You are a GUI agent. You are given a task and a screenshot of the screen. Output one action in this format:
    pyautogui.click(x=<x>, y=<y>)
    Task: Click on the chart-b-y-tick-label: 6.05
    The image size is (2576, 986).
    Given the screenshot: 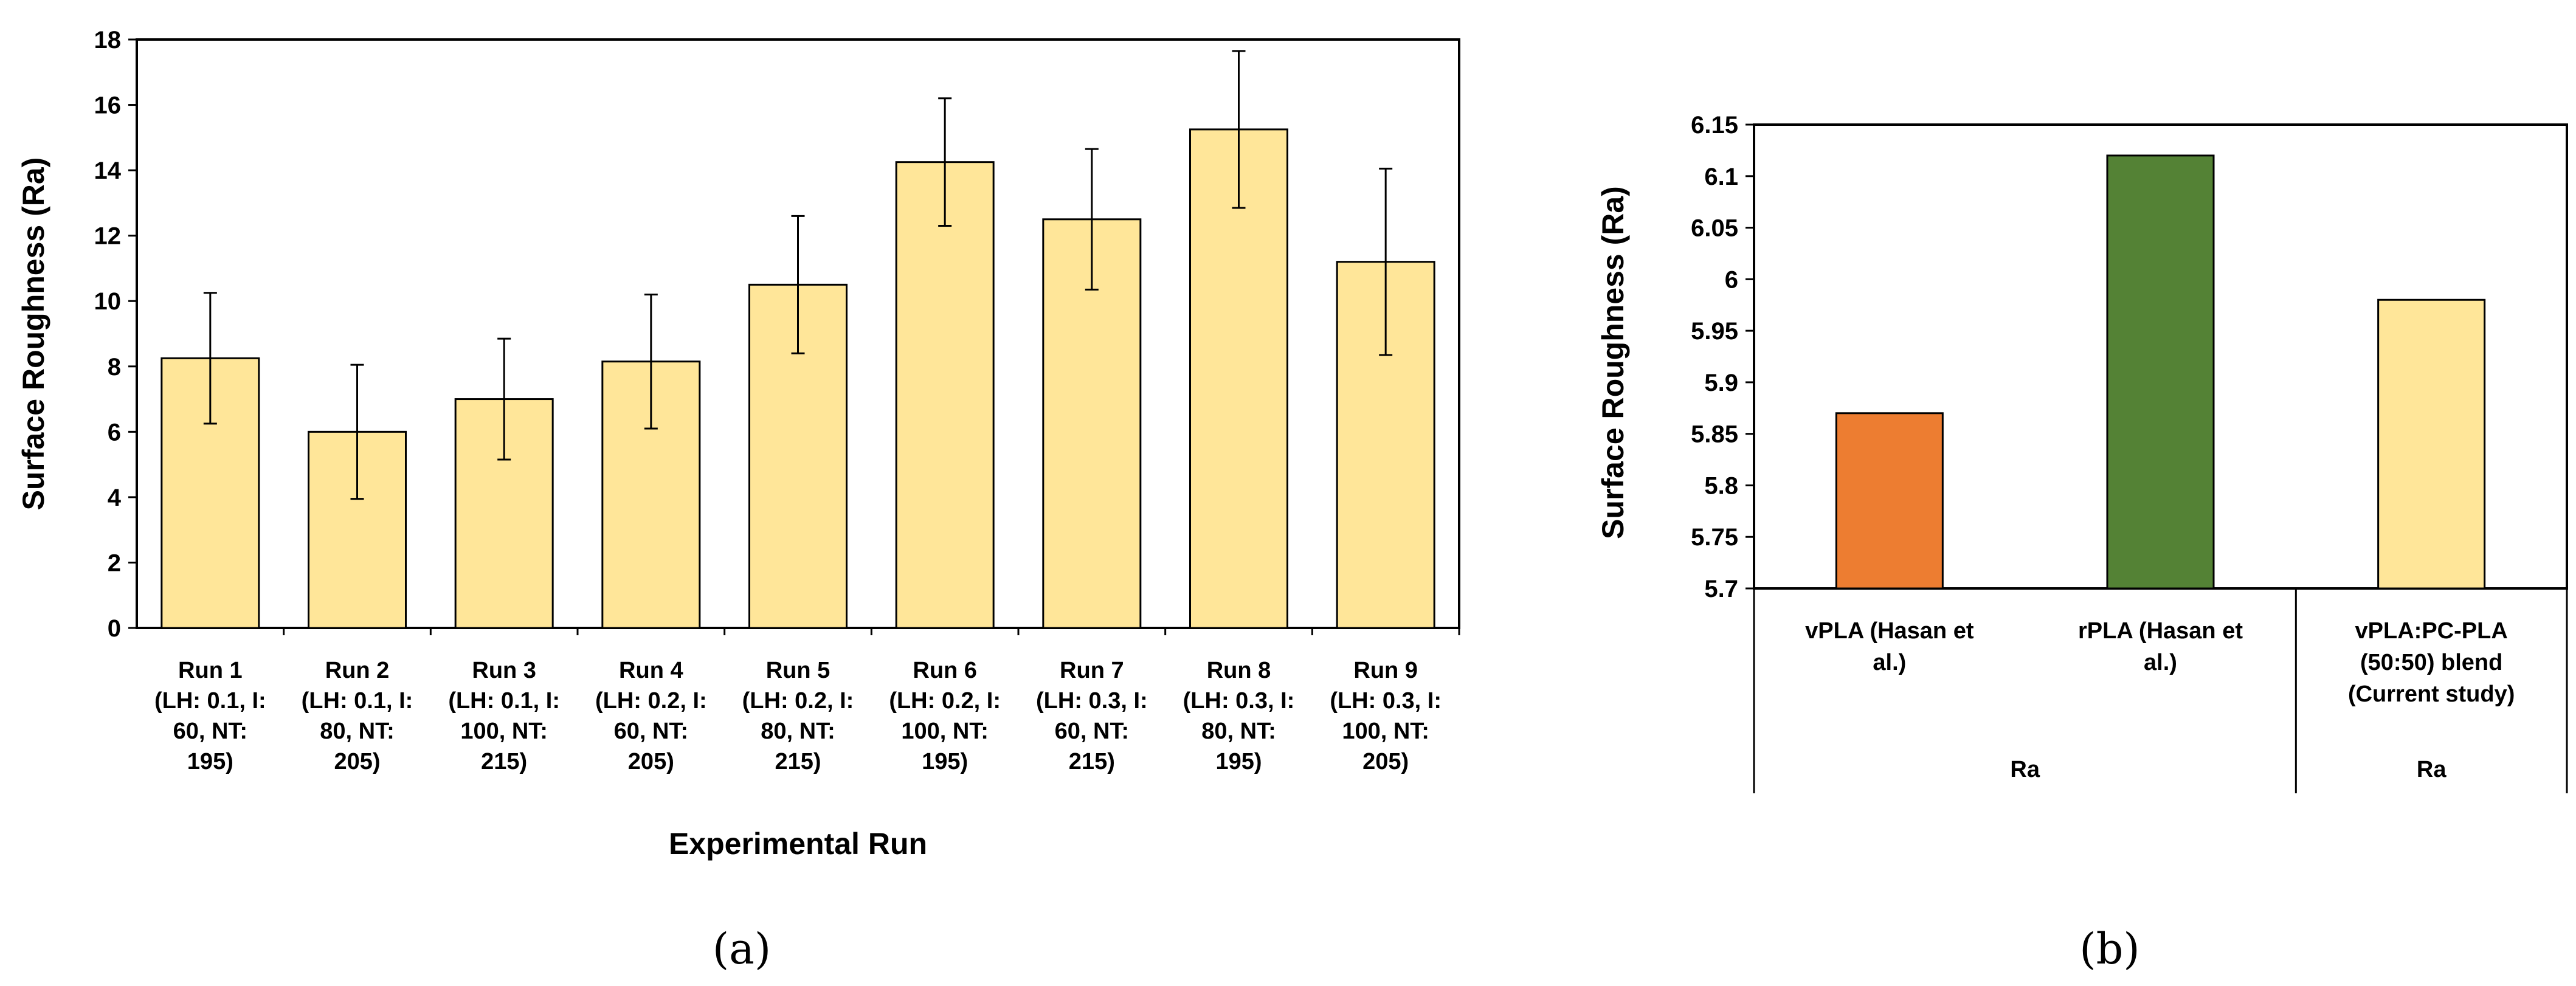 What is the action you would take?
    pyautogui.click(x=1715, y=229)
    